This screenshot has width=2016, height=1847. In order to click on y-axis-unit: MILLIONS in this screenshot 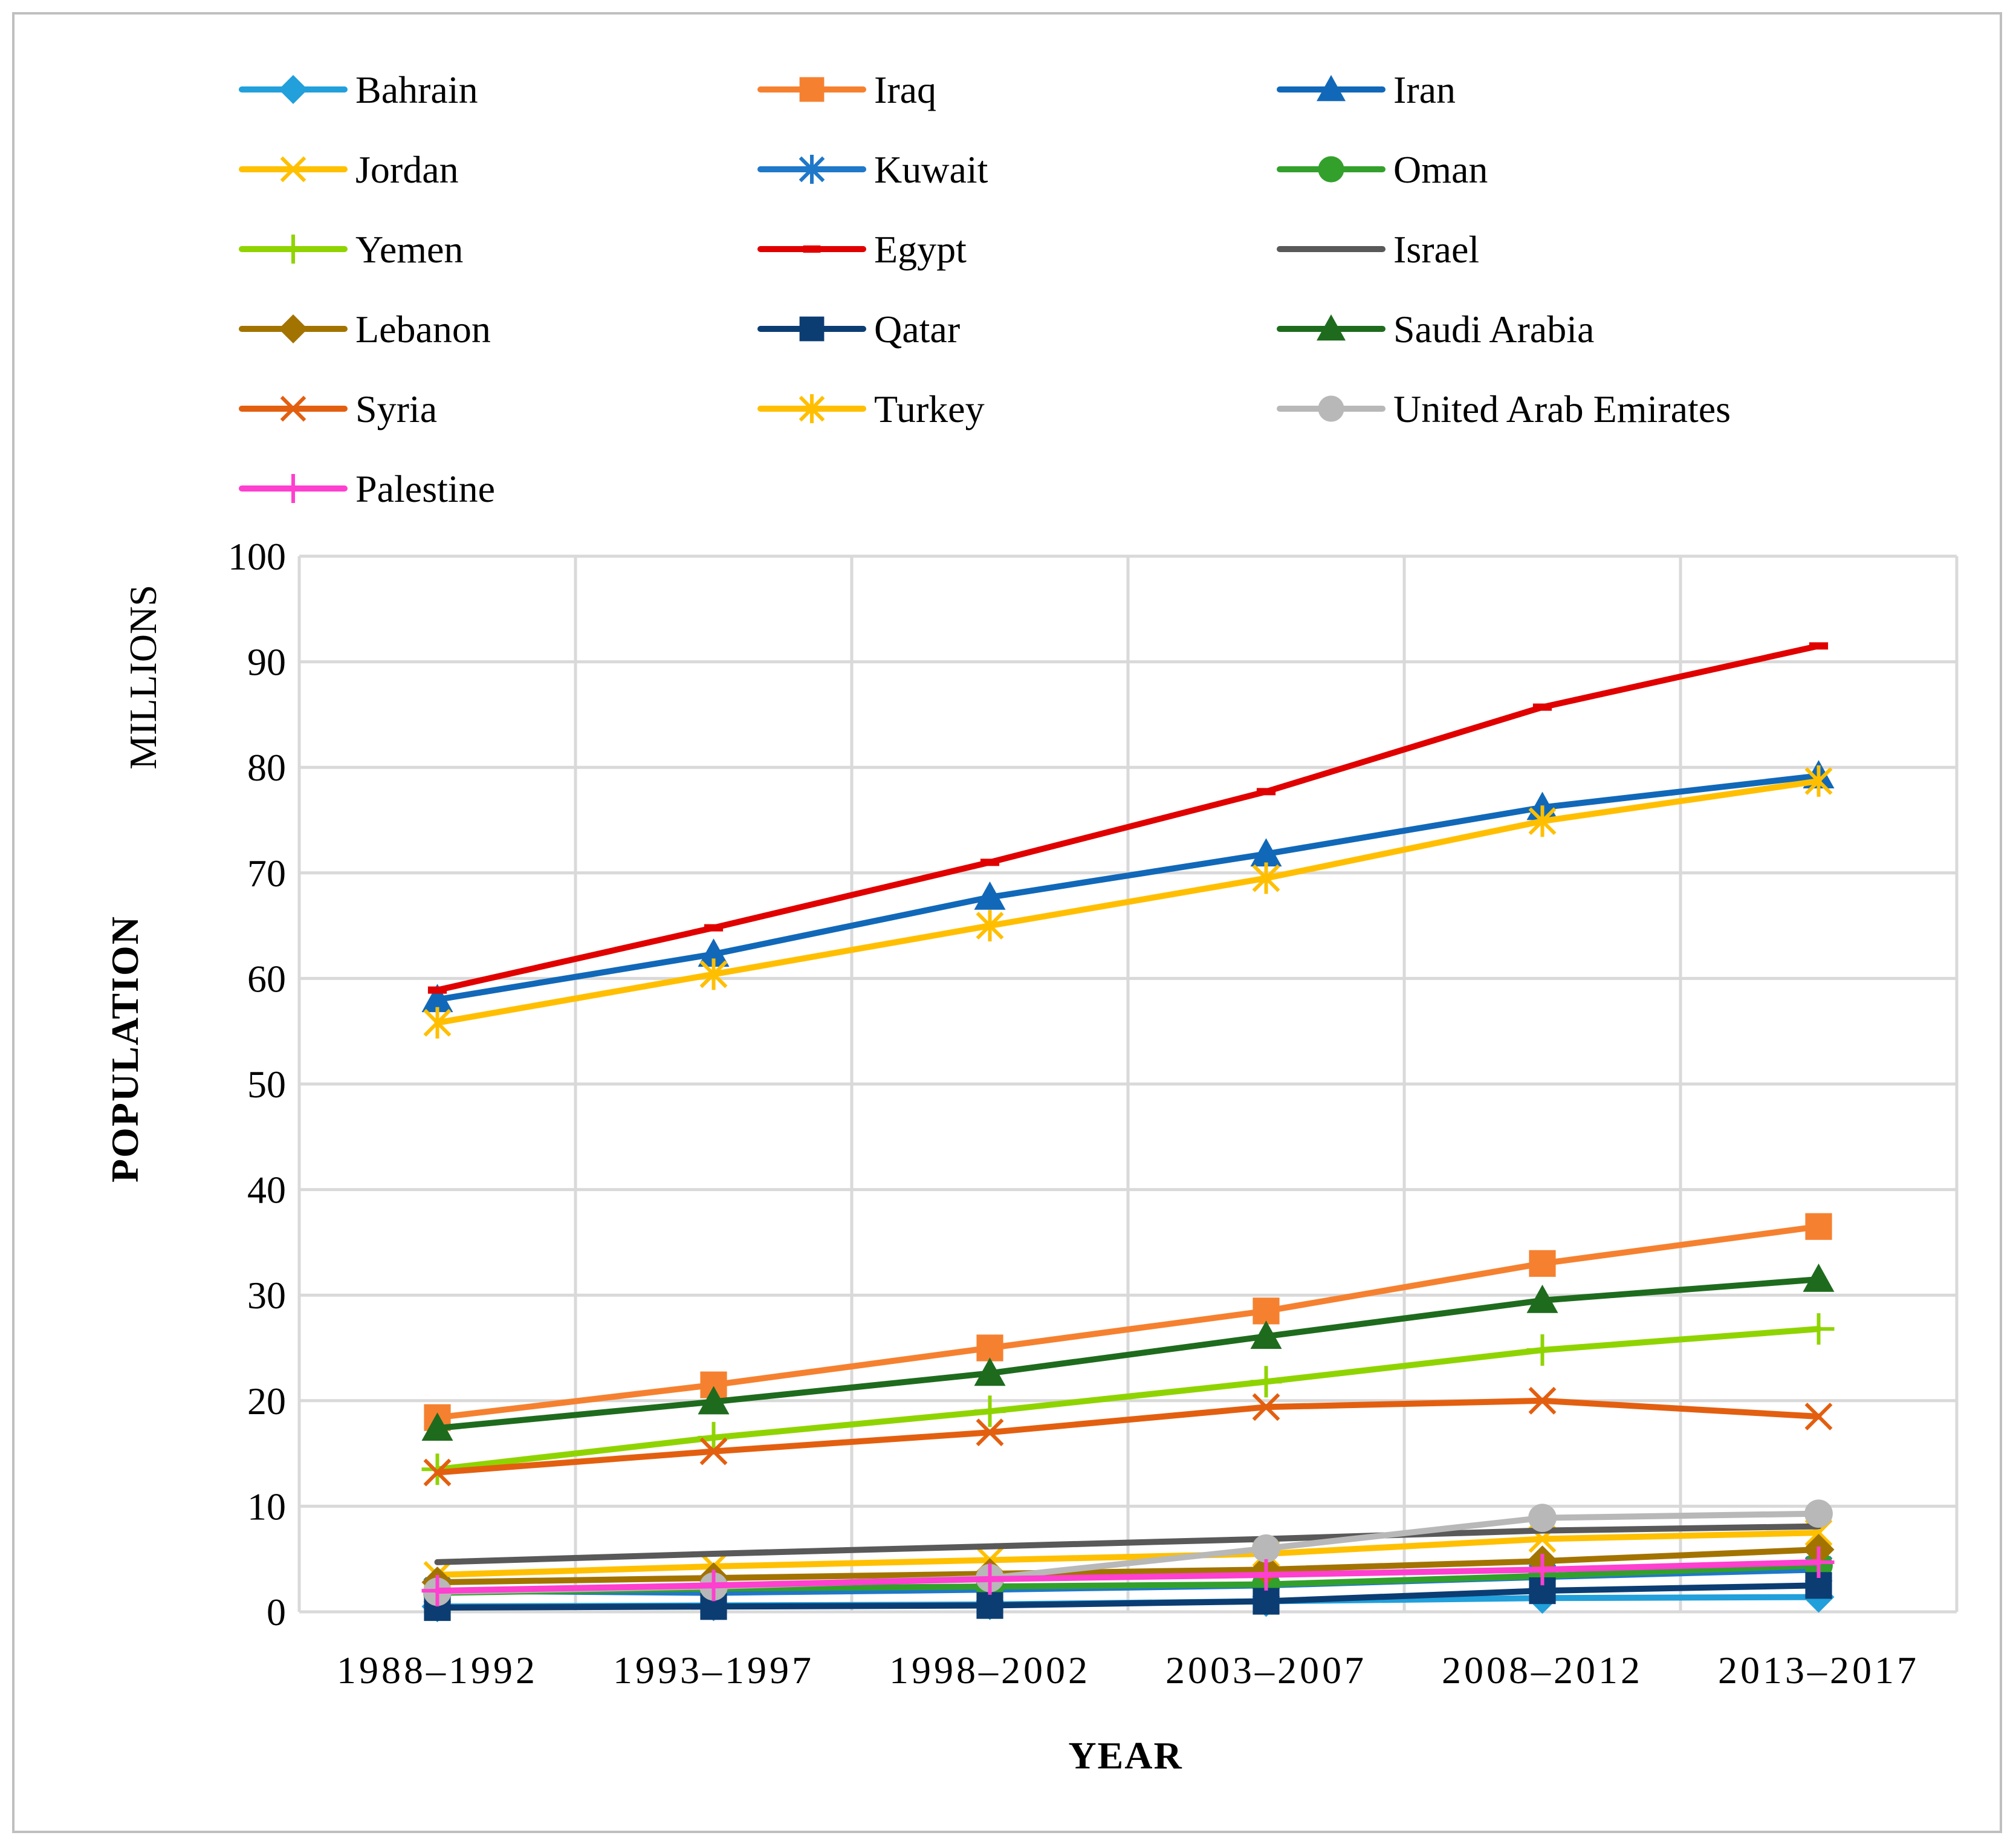, I will do `click(143, 677)`.